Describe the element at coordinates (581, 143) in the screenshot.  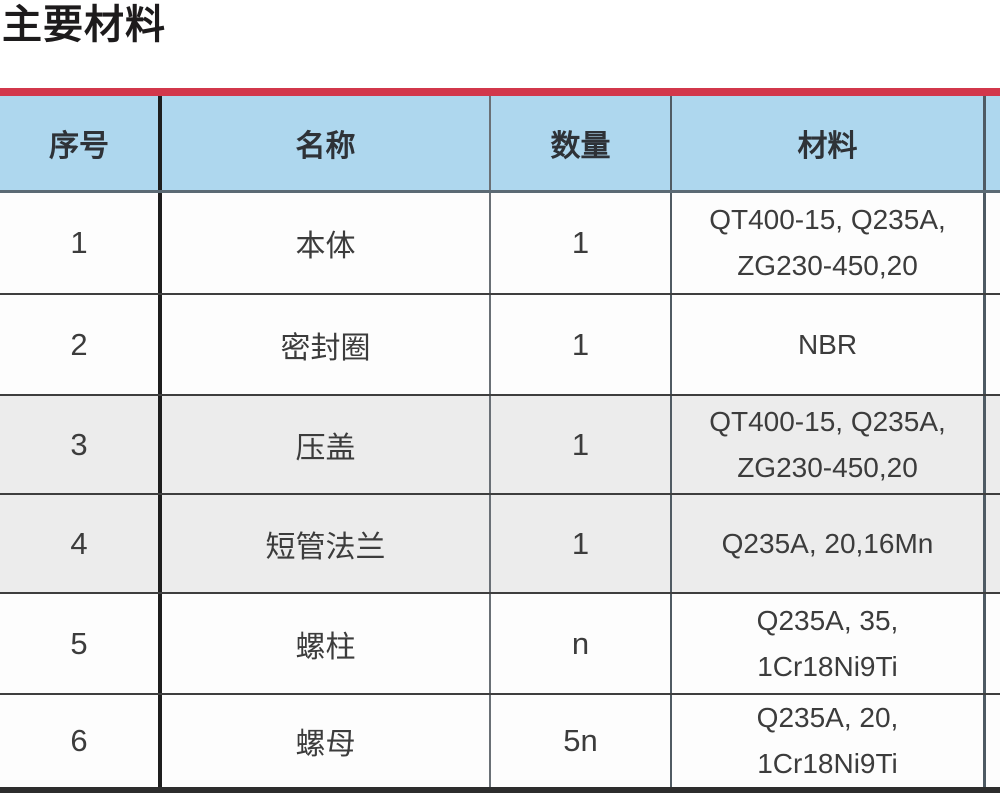
I see `column-header-qty: 数量` at that location.